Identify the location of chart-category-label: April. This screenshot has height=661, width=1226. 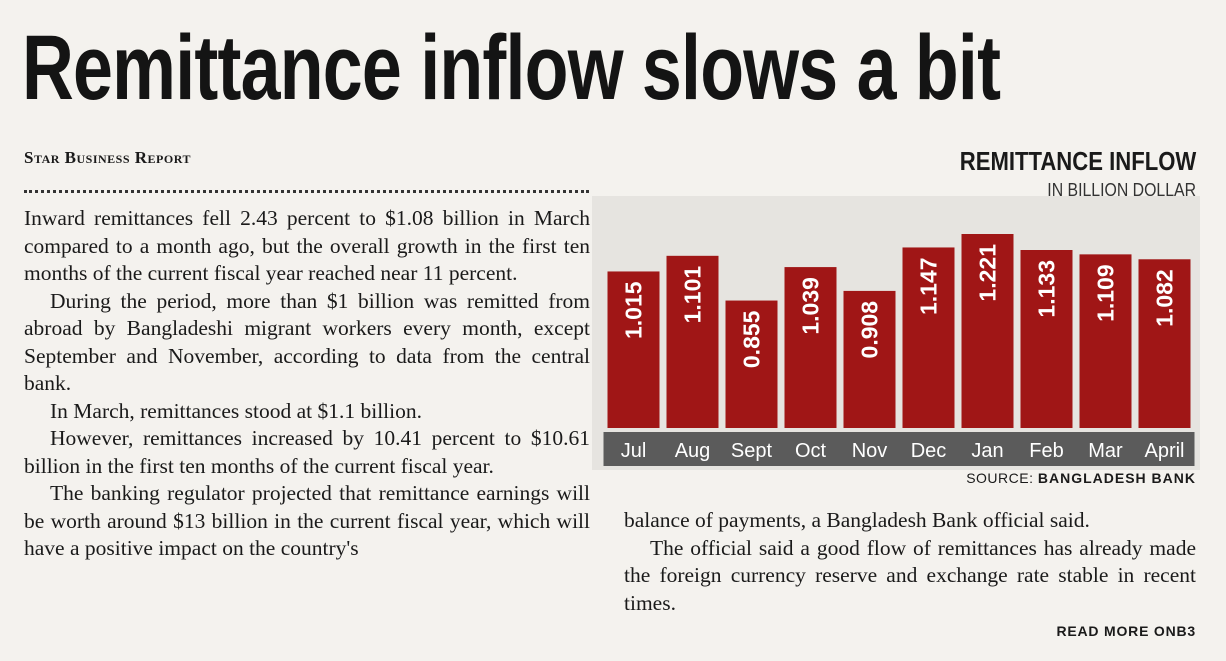
(1164, 451).